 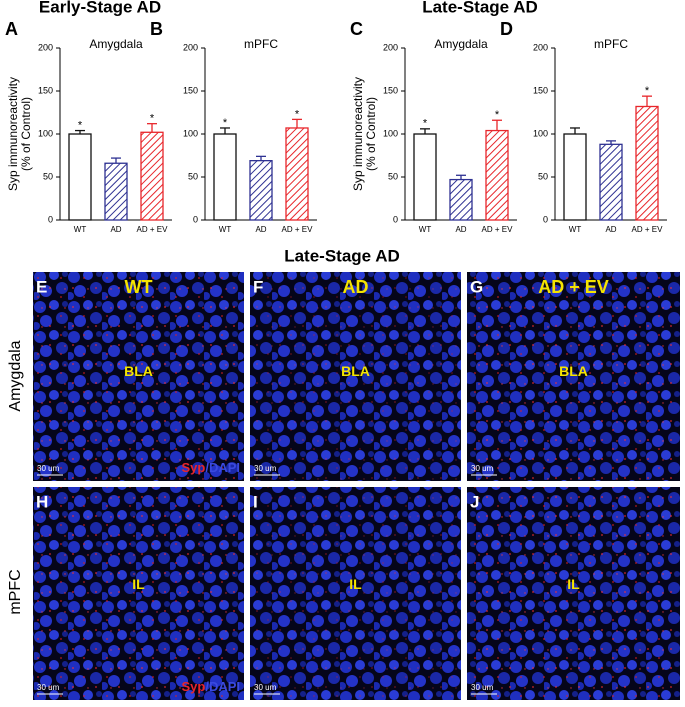 What do you see at coordinates (41, 286) in the screenshot?
I see `panel-letter: E` at bounding box center [41, 286].